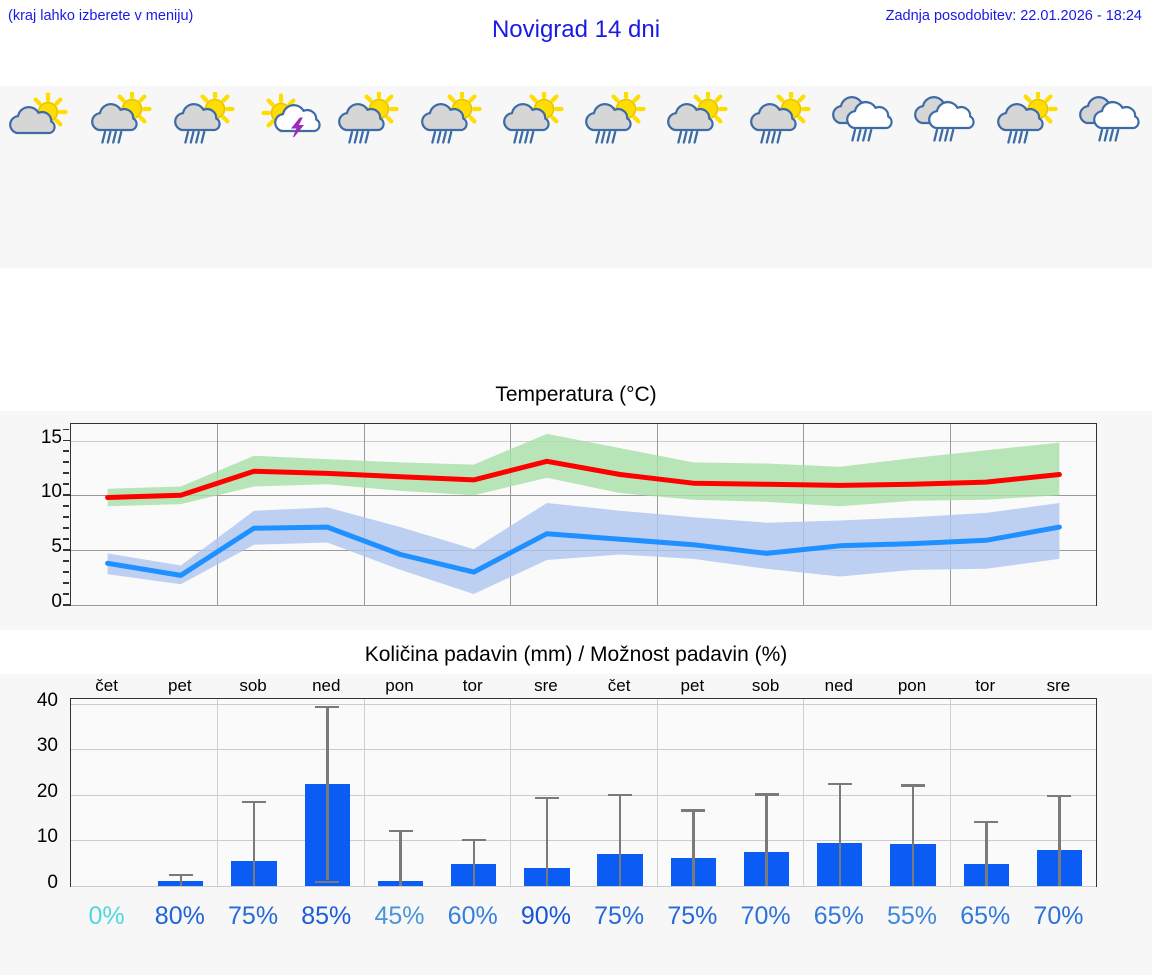 This screenshot has width=1152, height=975. Describe the element at coordinates (101, 16) in the screenshot. I see `location-menu-note: (kraj lahko izberete v meniju)` at that location.